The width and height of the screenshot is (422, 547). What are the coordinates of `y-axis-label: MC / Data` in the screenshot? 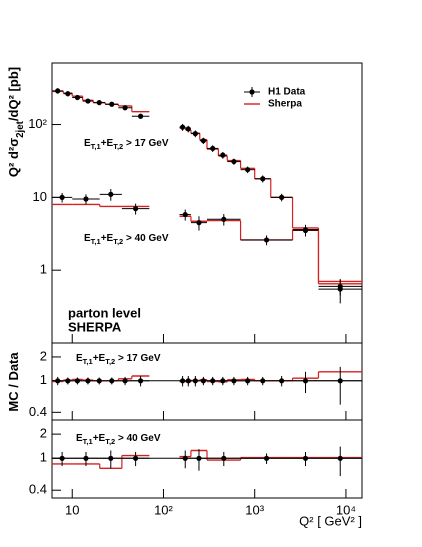 It's located at (13, 382).